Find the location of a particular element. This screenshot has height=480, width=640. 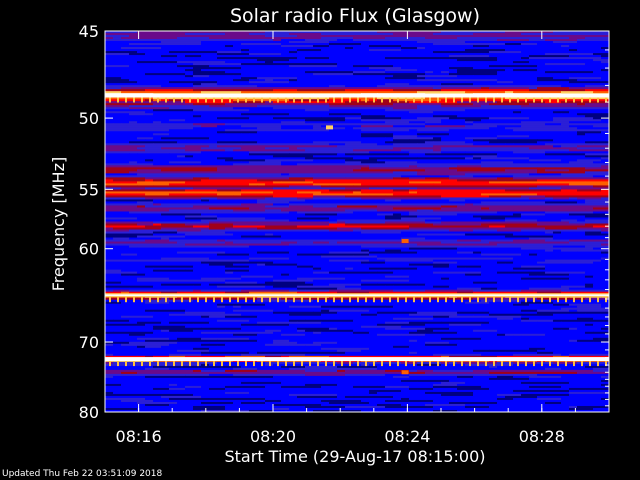

chart-title: Solar radio Flux (Glasgow) is located at coordinates (355, 16).